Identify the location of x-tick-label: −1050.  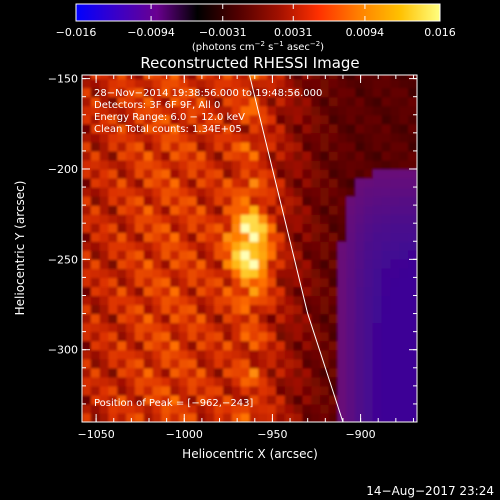
(95, 434).